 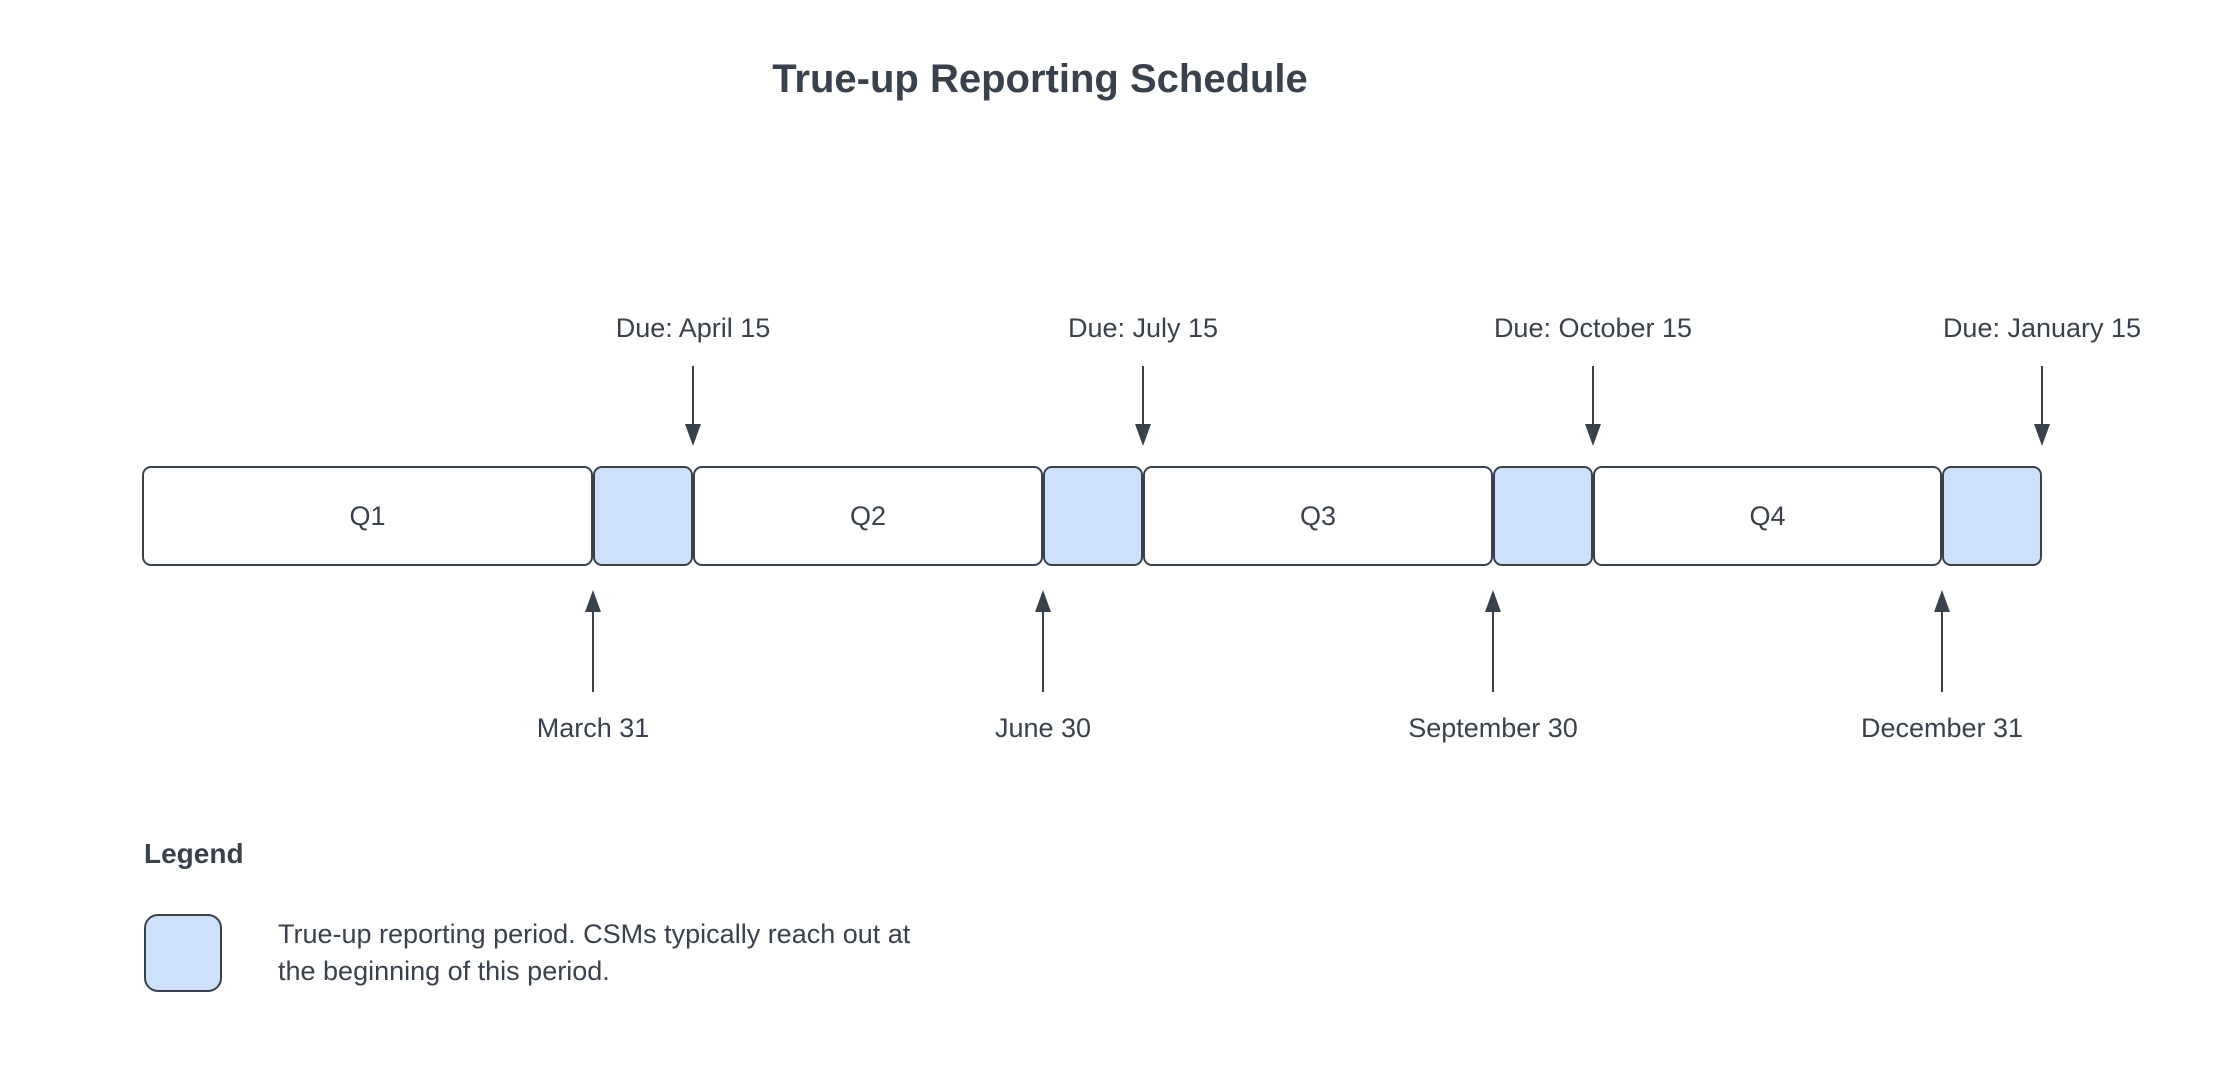 What do you see at coordinates (1593, 328) in the screenshot?
I see `due-date-label: Due: October 15` at bounding box center [1593, 328].